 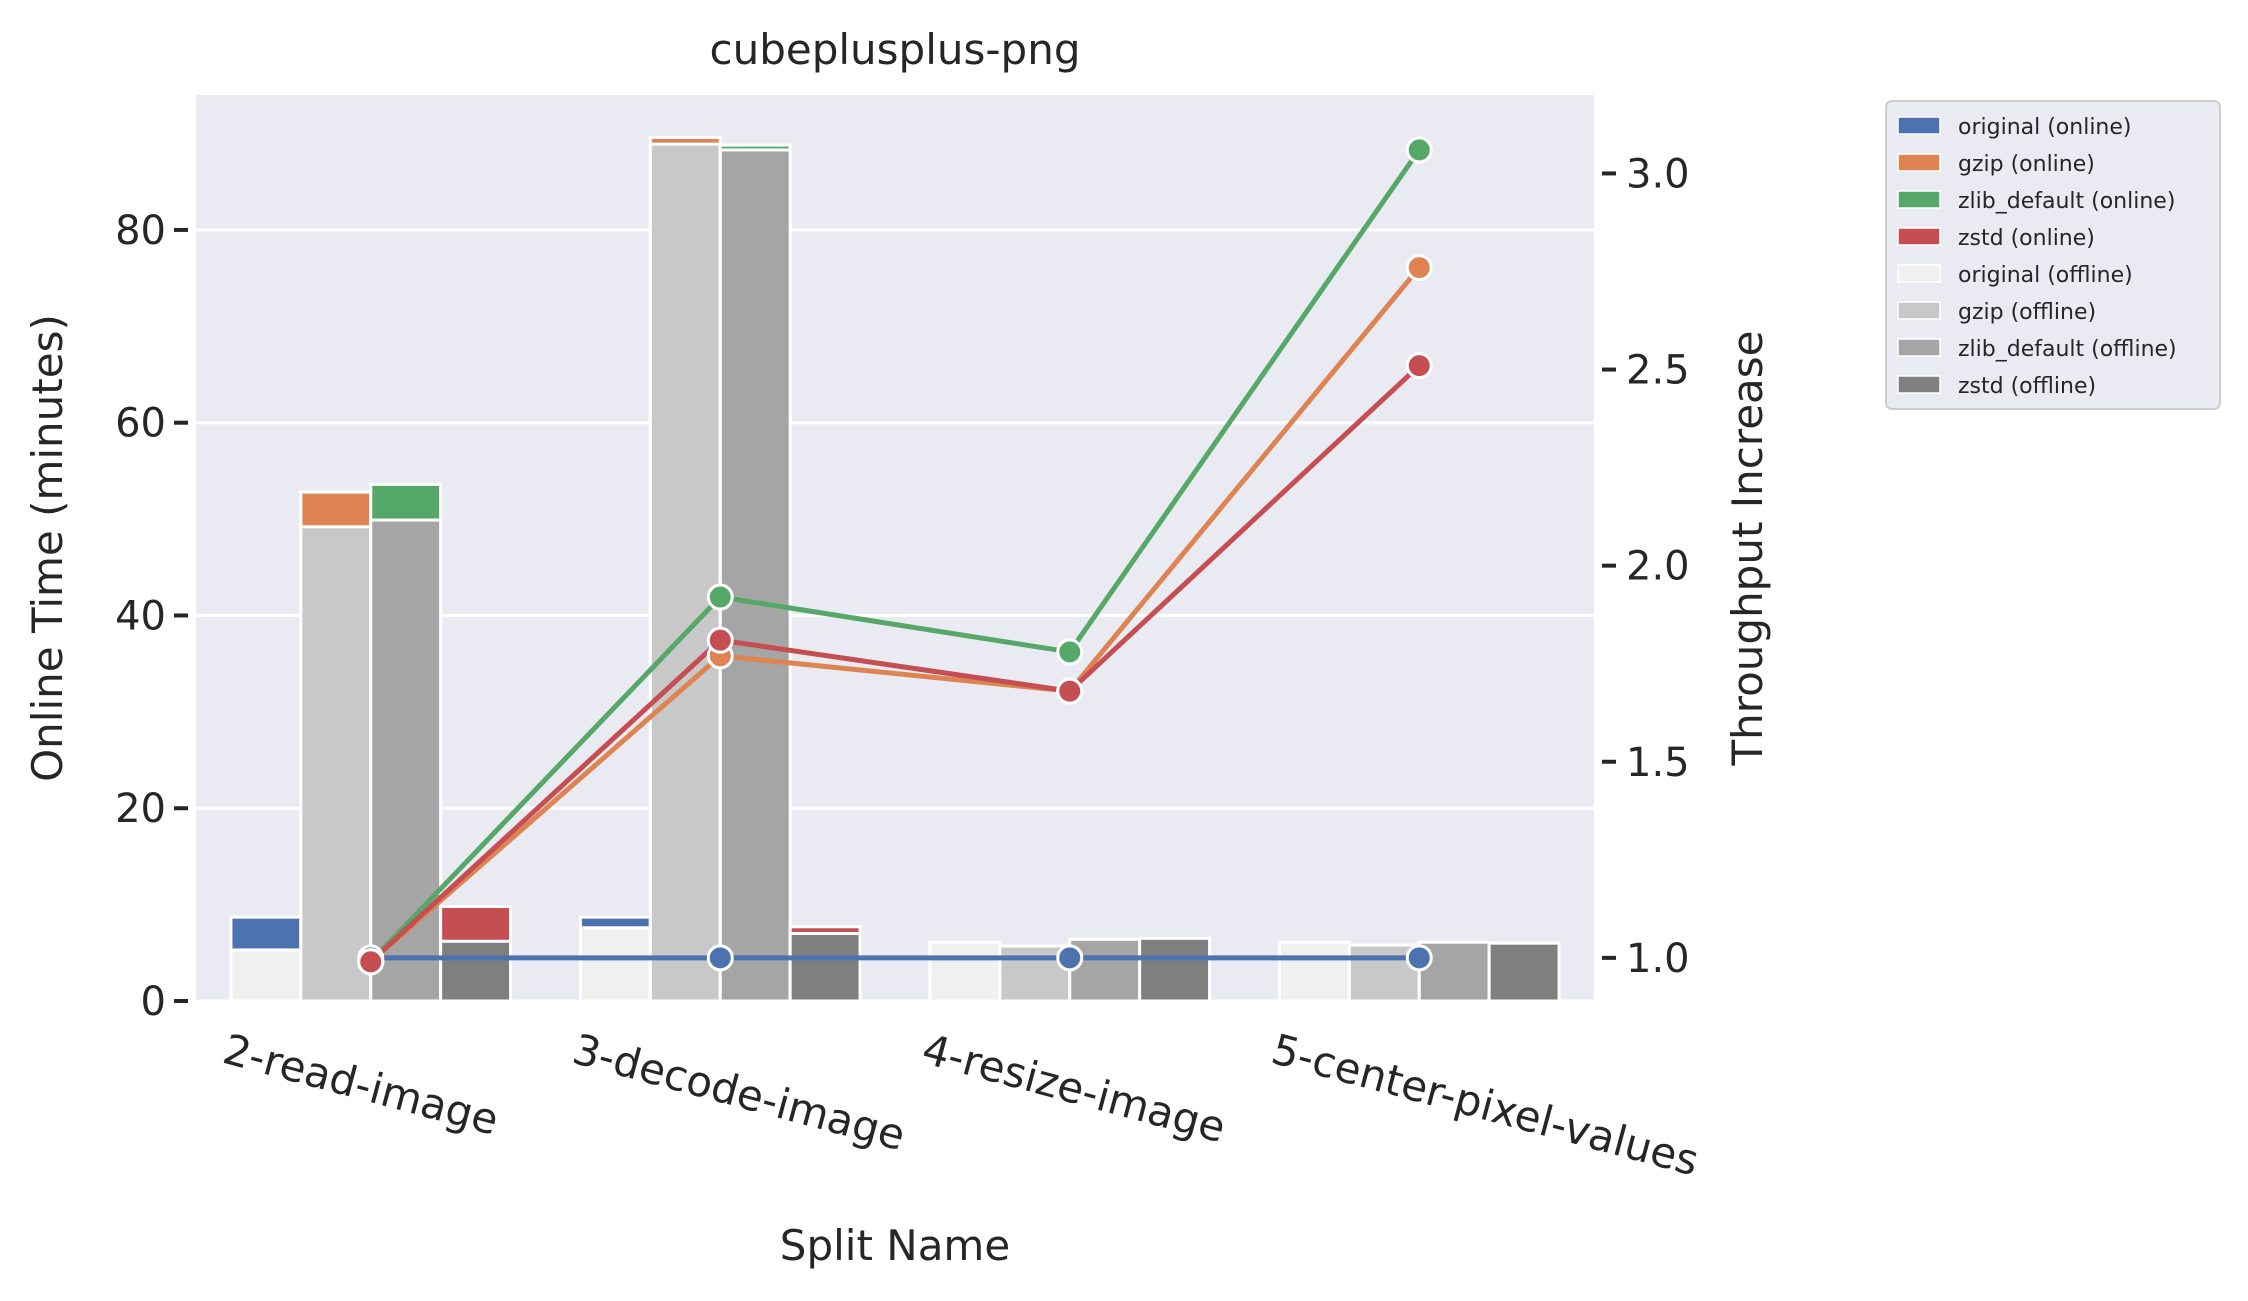 What do you see at coordinates (2027, 386) in the screenshot?
I see `legend-label: zstd (offline)` at bounding box center [2027, 386].